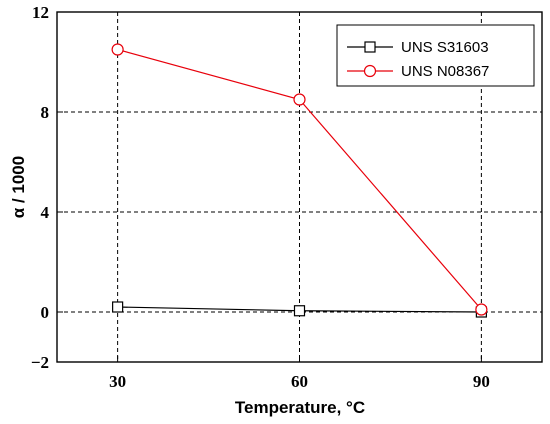  I want to click on x-tick-label: 30, so click(117, 381).